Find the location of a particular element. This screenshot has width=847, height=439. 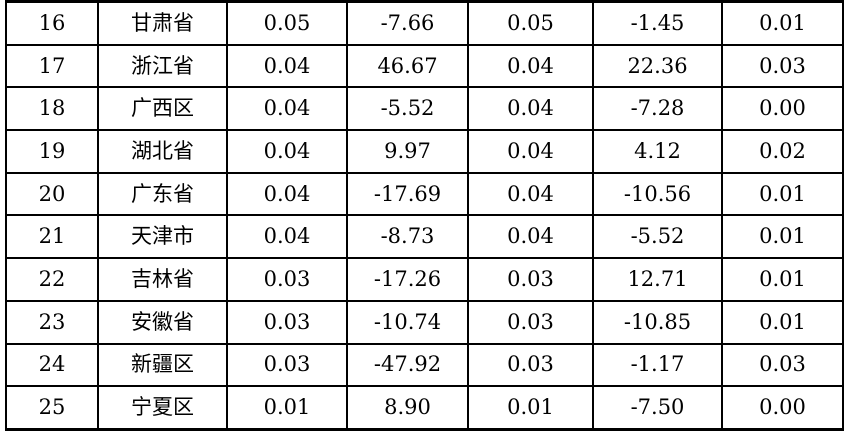

row-number-cell: 20 is located at coordinates (52, 194).